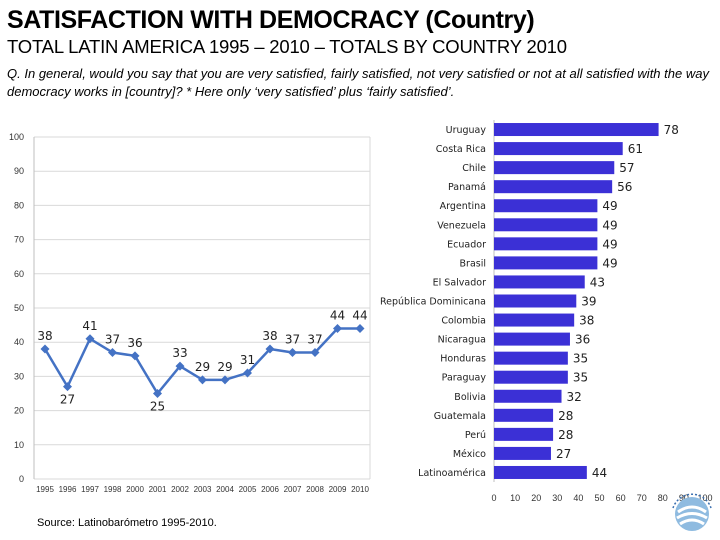 Image resolution: width=720 pixels, height=540 pixels. Describe the element at coordinates (467, 187) in the screenshot. I see `category-label: Panamá` at that location.